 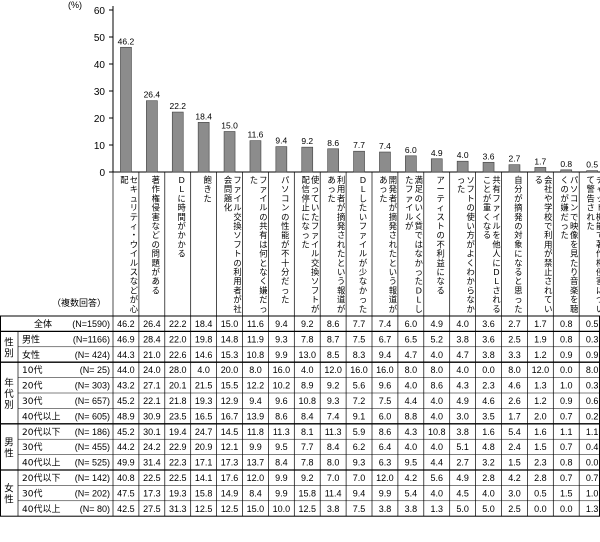 What do you see at coordinates (178, 324) in the screenshot?
I see `table-cell: 22.2` at bounding box center [178, 324].